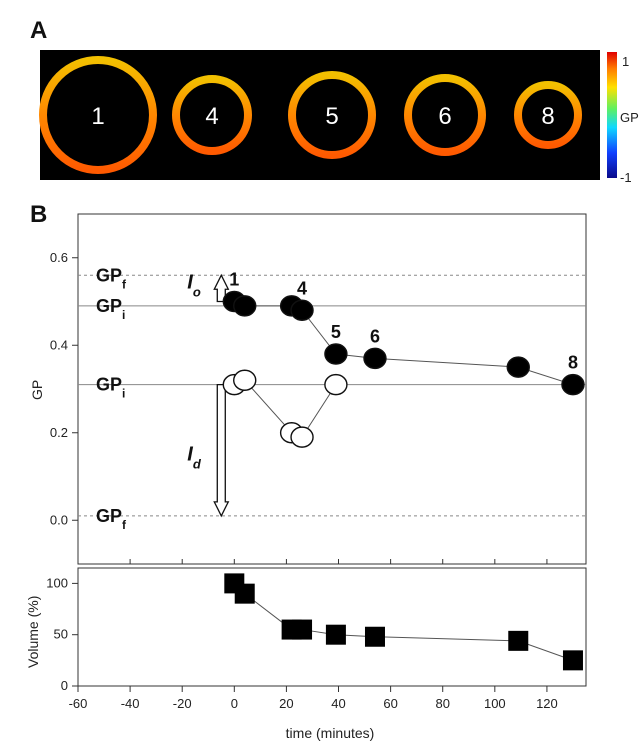 The image size is (644, 746). I want to click on colorbar-max-label: 1, so click(625, 61).